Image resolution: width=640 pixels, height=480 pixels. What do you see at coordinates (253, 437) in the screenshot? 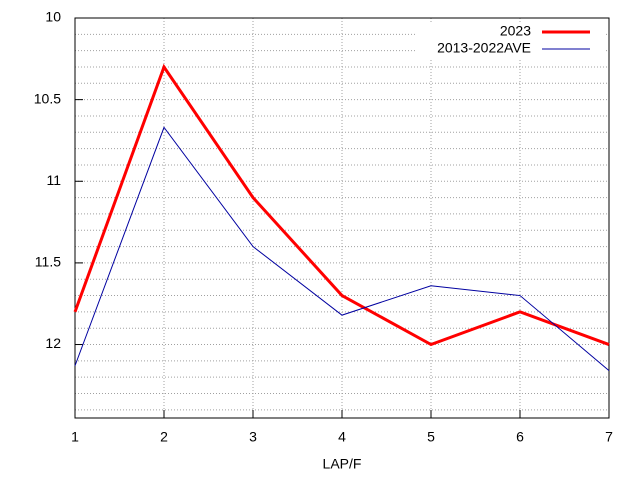
I see `x-tick-label: 3` at bounding box center [253, 437].